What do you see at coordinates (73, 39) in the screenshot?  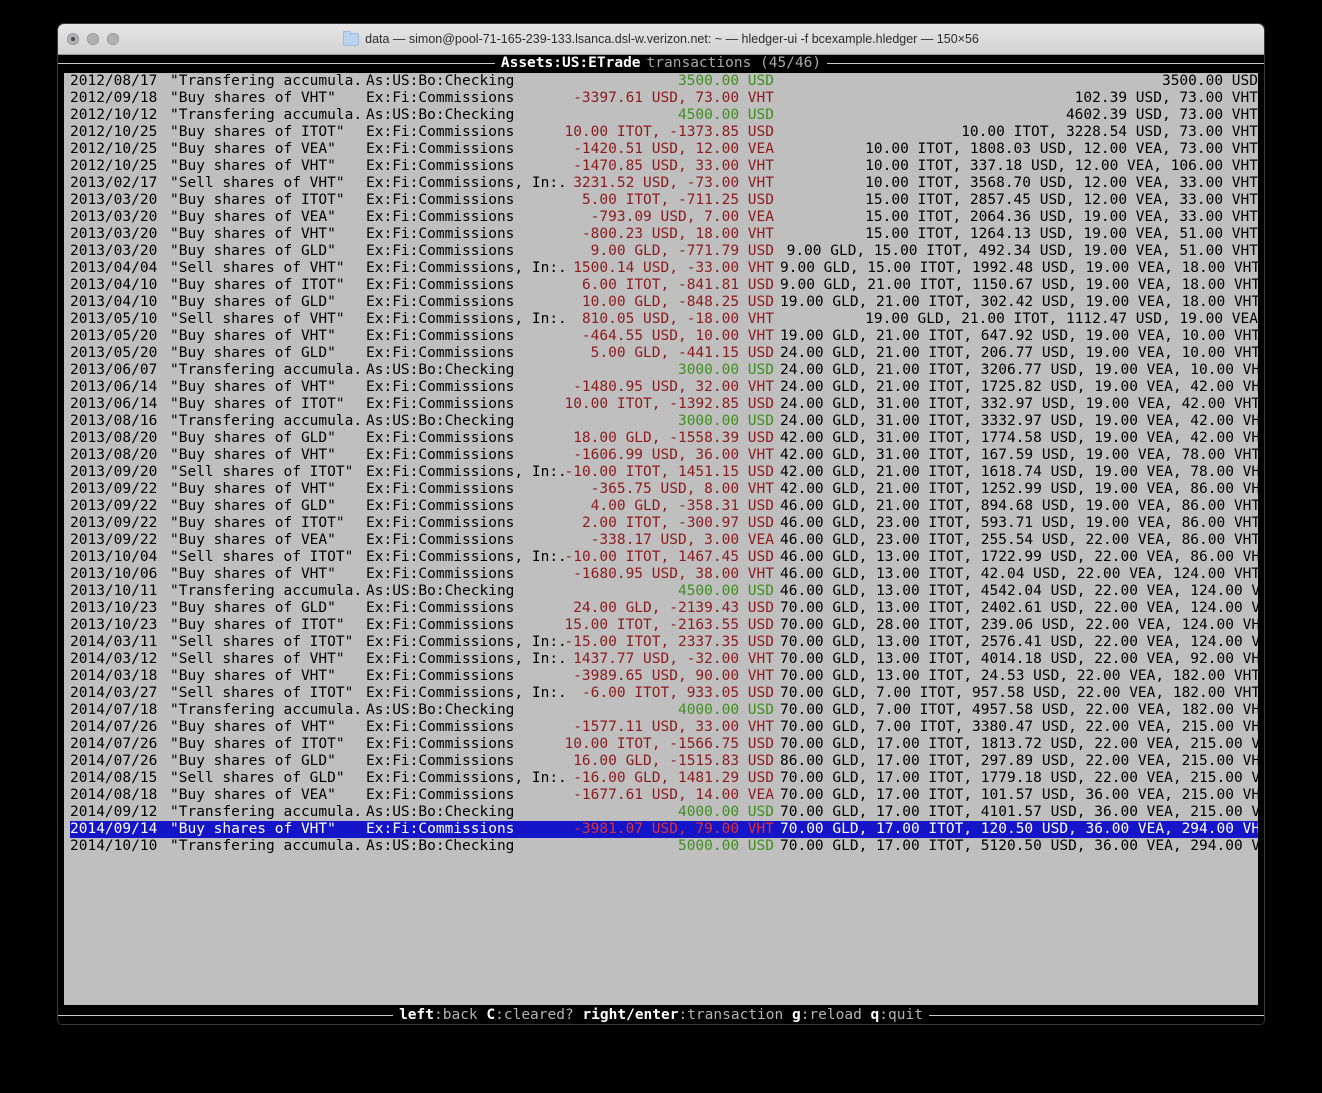 I see `close-button` at bounding box center [73, 39].